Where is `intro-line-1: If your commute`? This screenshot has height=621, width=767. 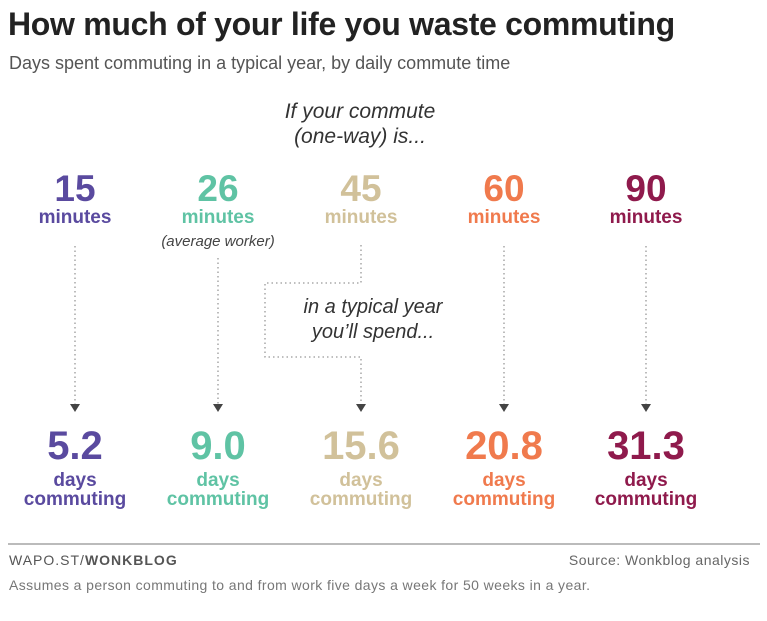 intro-line-1: If your commute is located at coordinates (360, 111).